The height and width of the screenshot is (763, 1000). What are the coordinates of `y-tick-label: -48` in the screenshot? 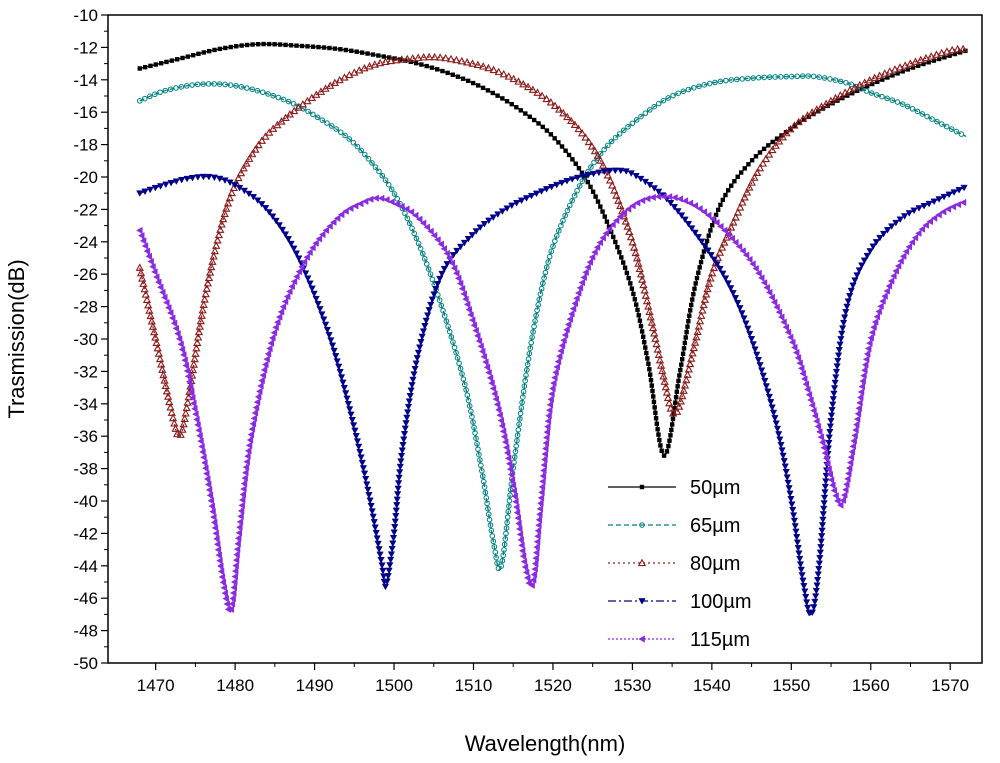 It's located at (85, 631).